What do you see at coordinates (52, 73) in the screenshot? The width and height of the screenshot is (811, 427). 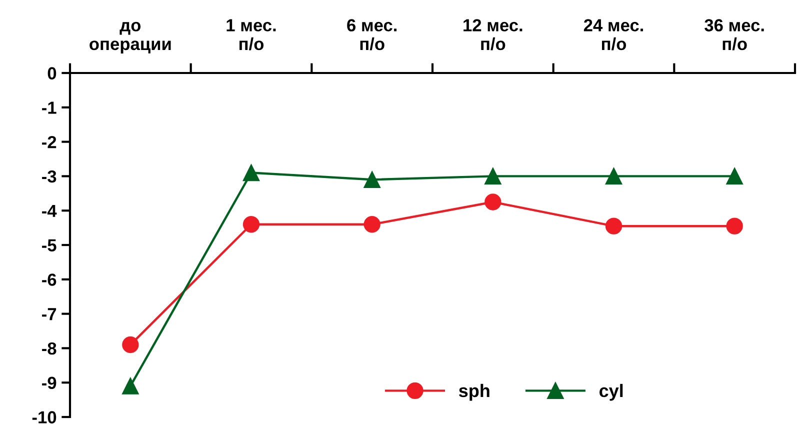 I see `y-tick-label: 0` at bounding box center [52, 73].